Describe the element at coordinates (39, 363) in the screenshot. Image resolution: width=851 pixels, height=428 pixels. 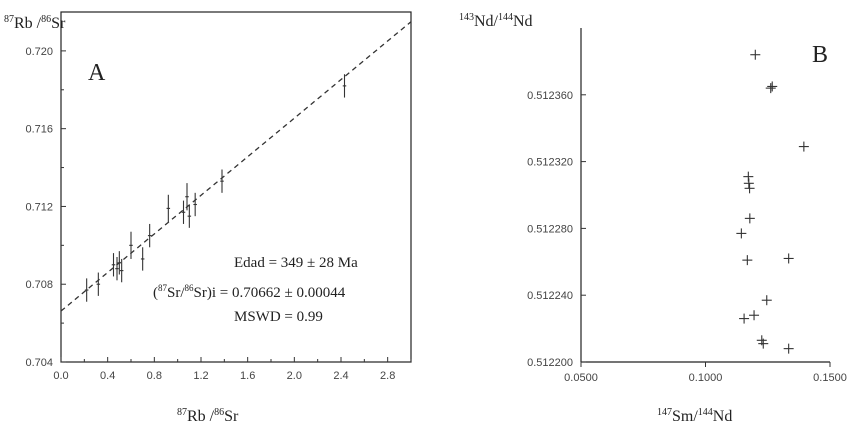
I see `panel-a-y-tick-label: 0.704` at that location.